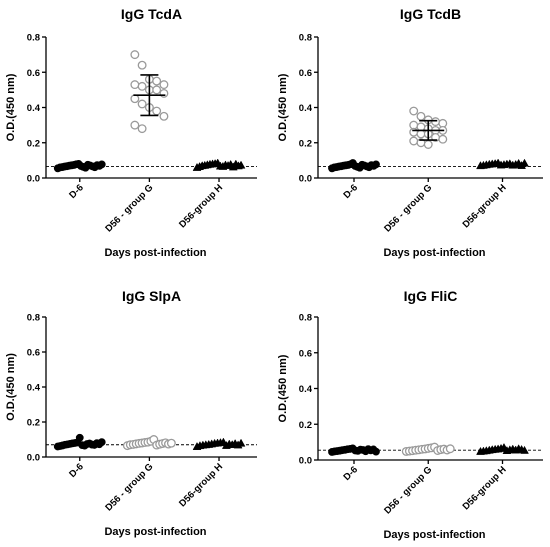 Image resolution: width=550 pixels, height=547 pixels. What do you see at coordinates (431, 296) in the screenshot?
I see `chart-title: IgG FliC` at bounding box center [431, 296].